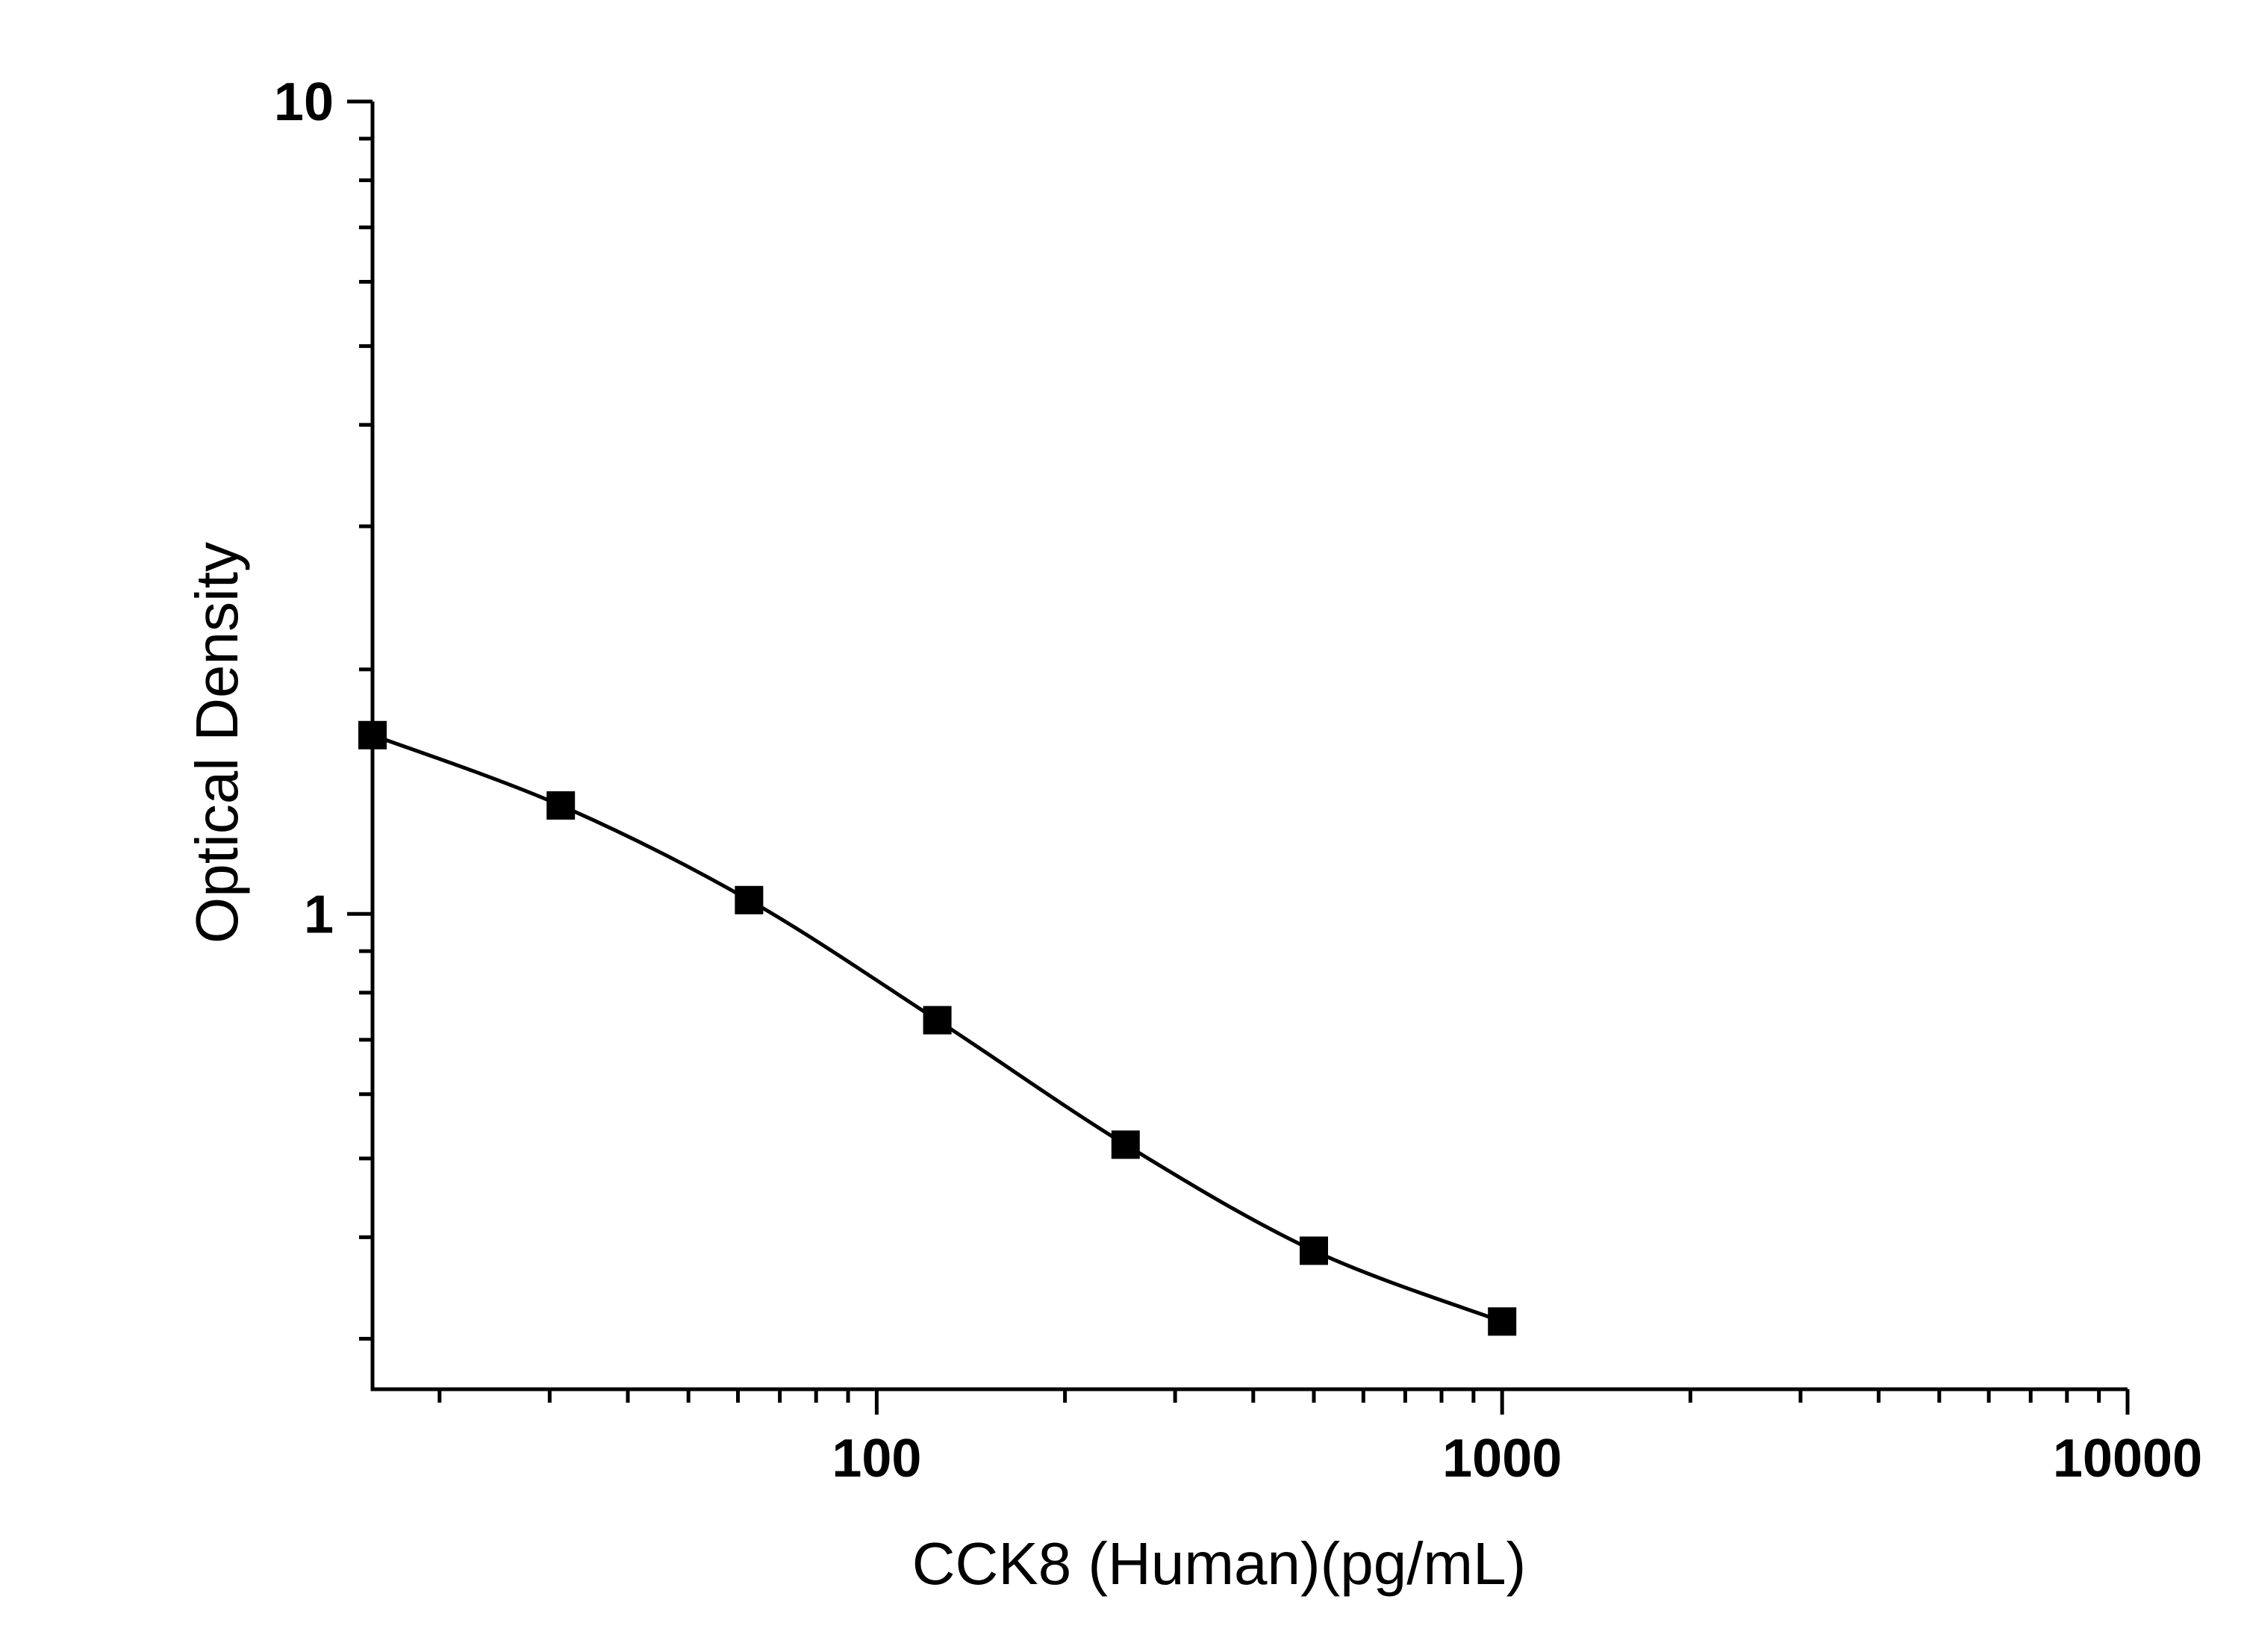  I want to click on y-tick-label: 1, so click(319, 915).